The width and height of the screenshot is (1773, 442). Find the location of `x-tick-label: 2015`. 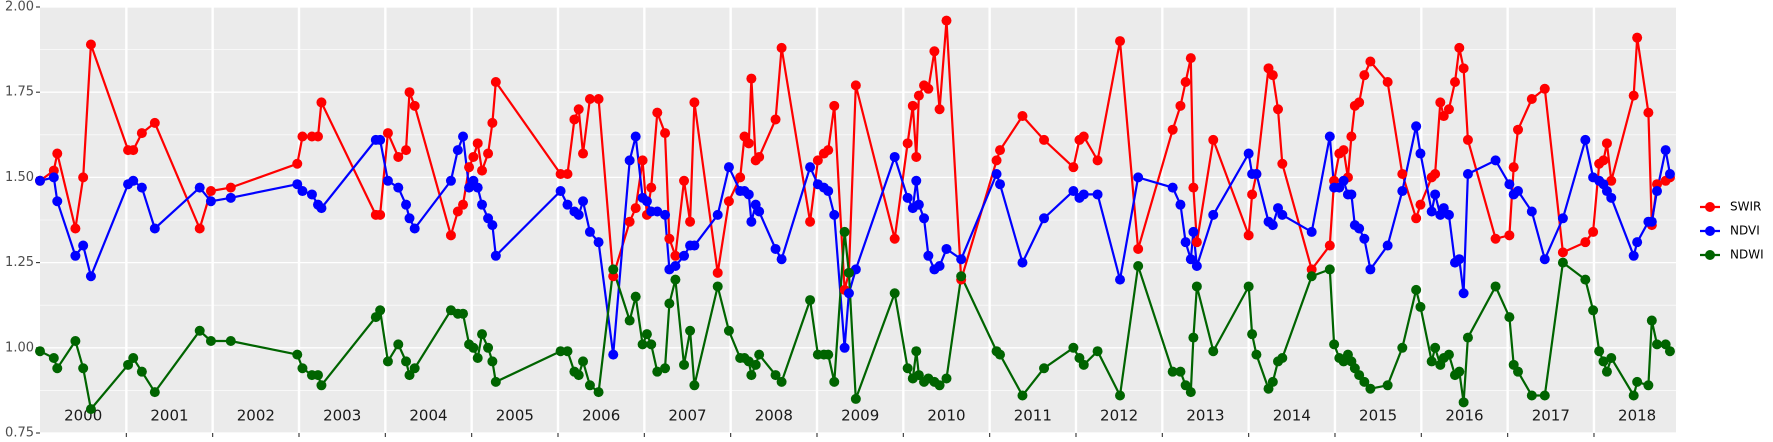

x-tick-label: 2015 is located at coordinates (1378, 416).